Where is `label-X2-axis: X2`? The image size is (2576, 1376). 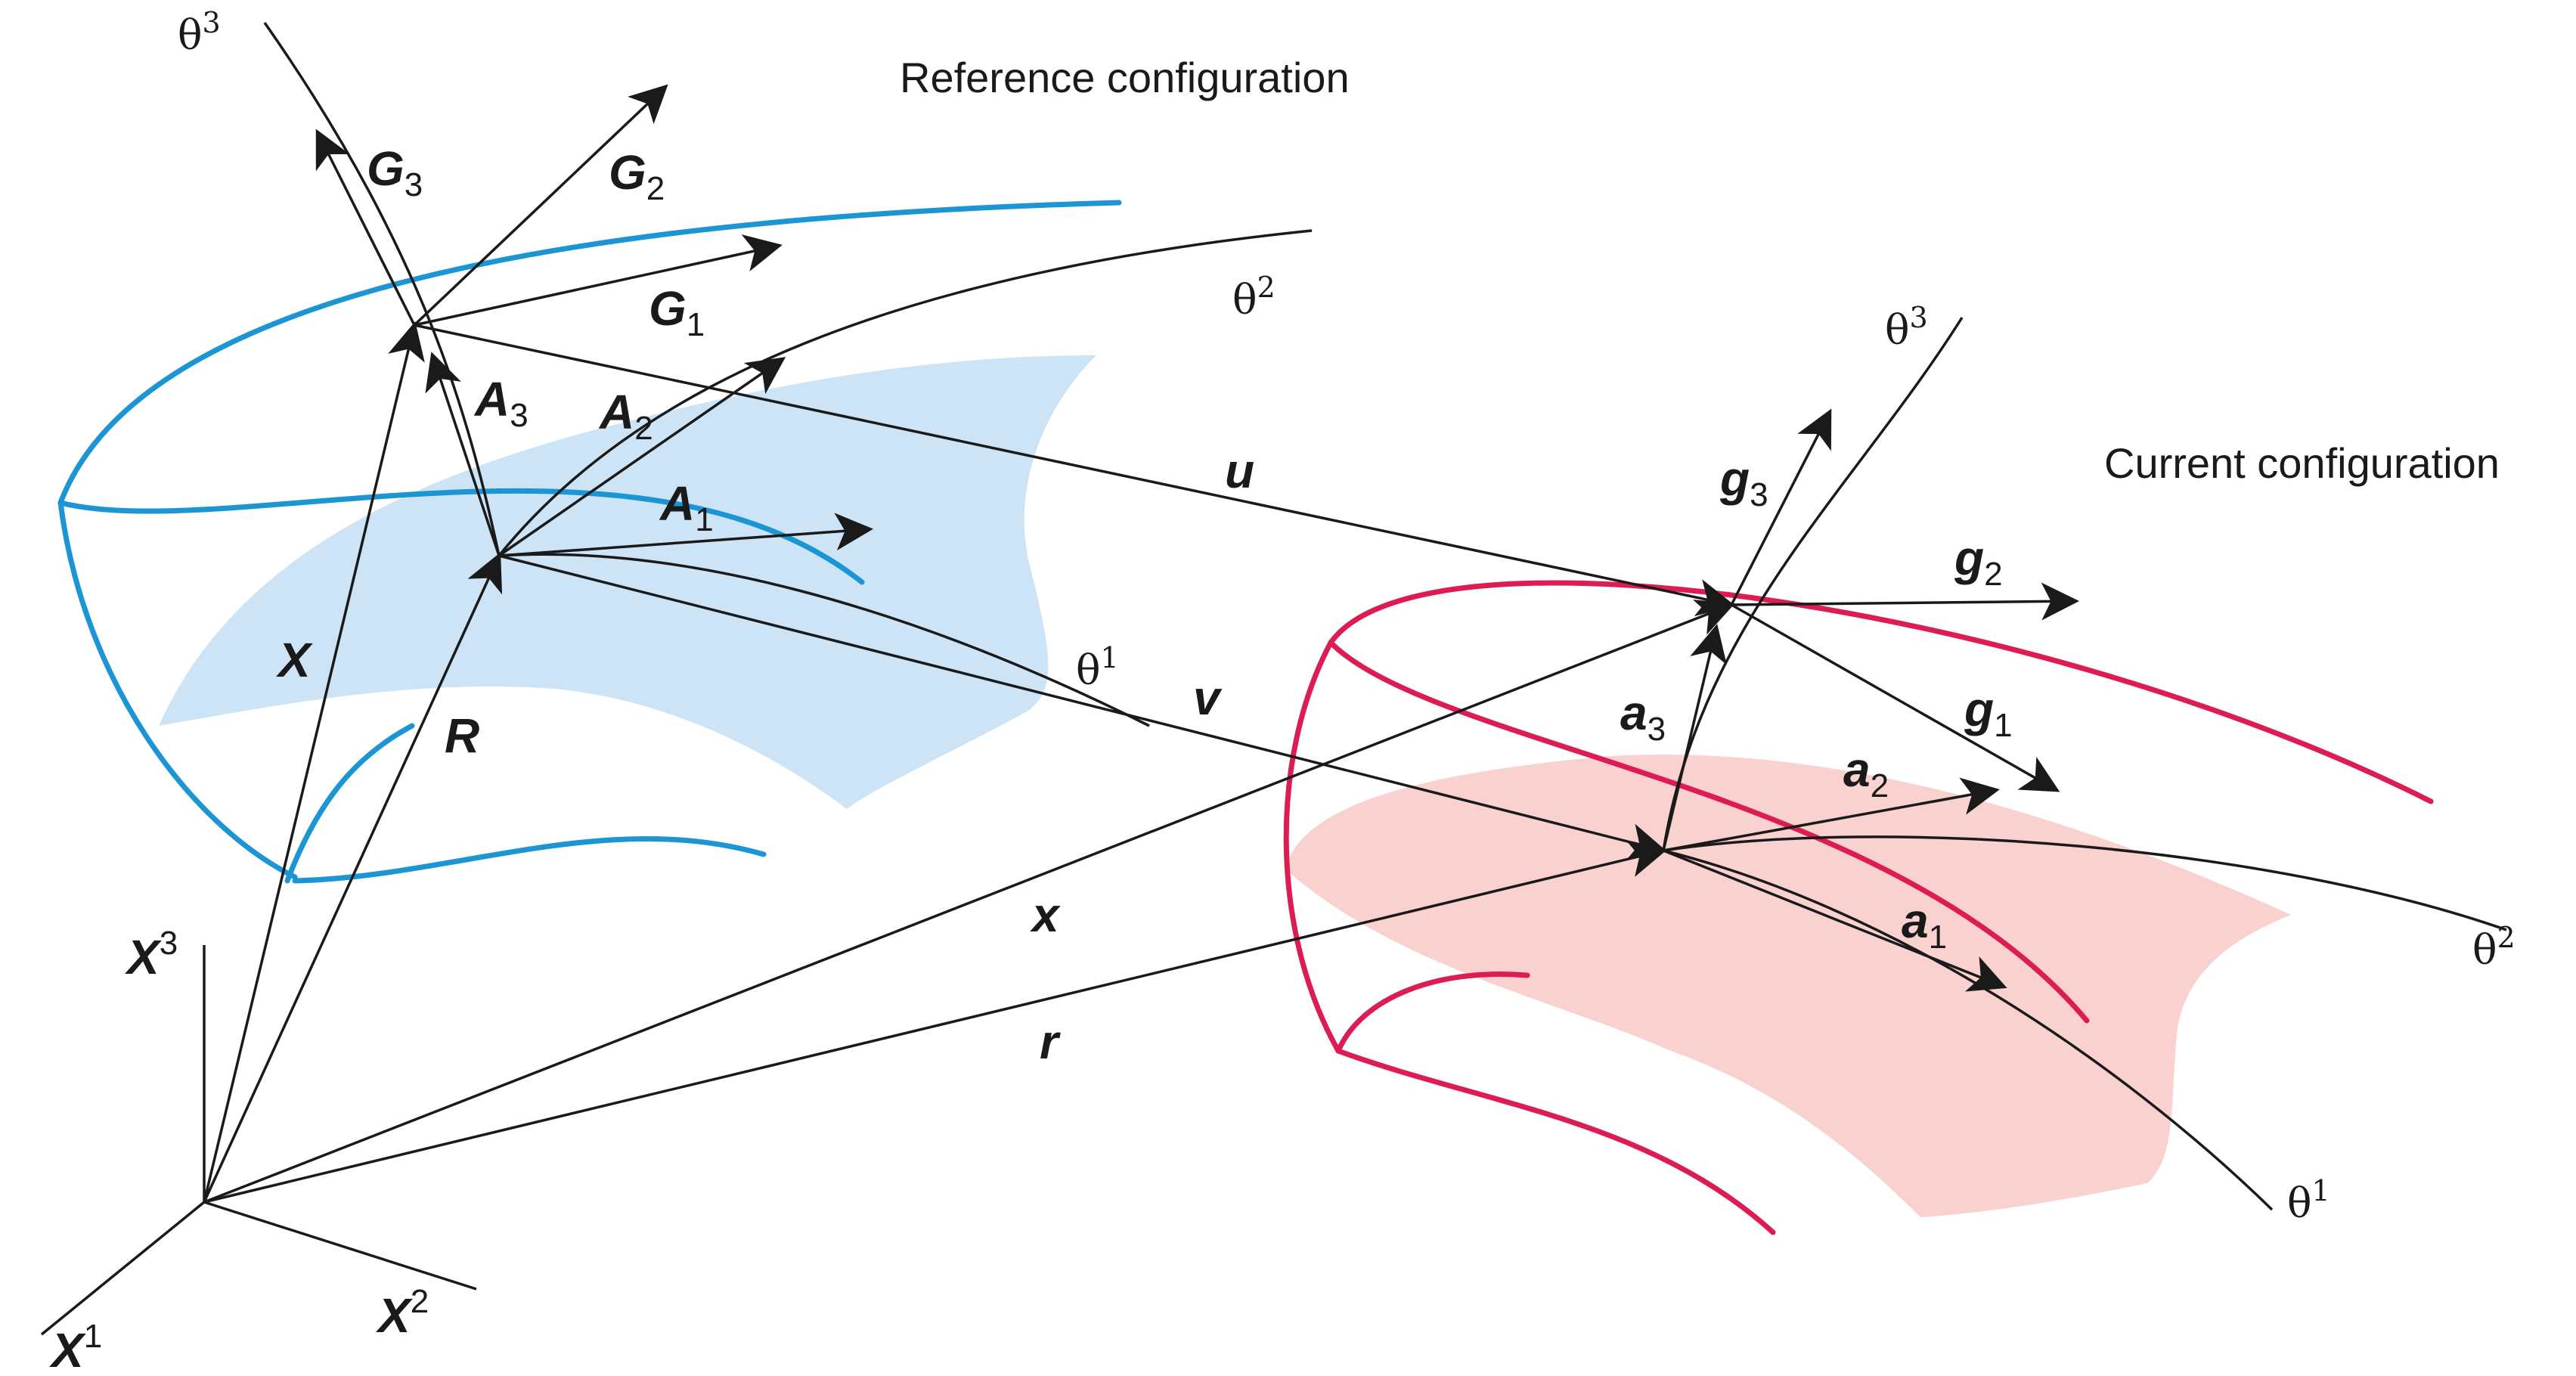
label-X2-axis: X2 is located at coordinates (402, 1313).